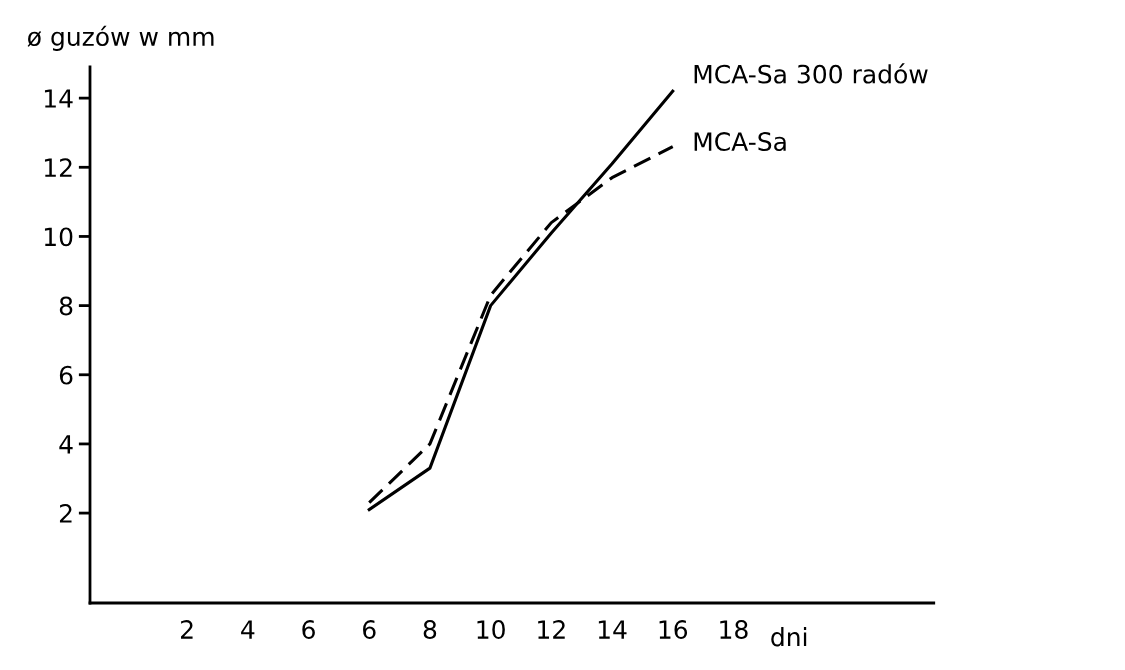  I want to click on x-tick-label: 18, so click(734, 630).